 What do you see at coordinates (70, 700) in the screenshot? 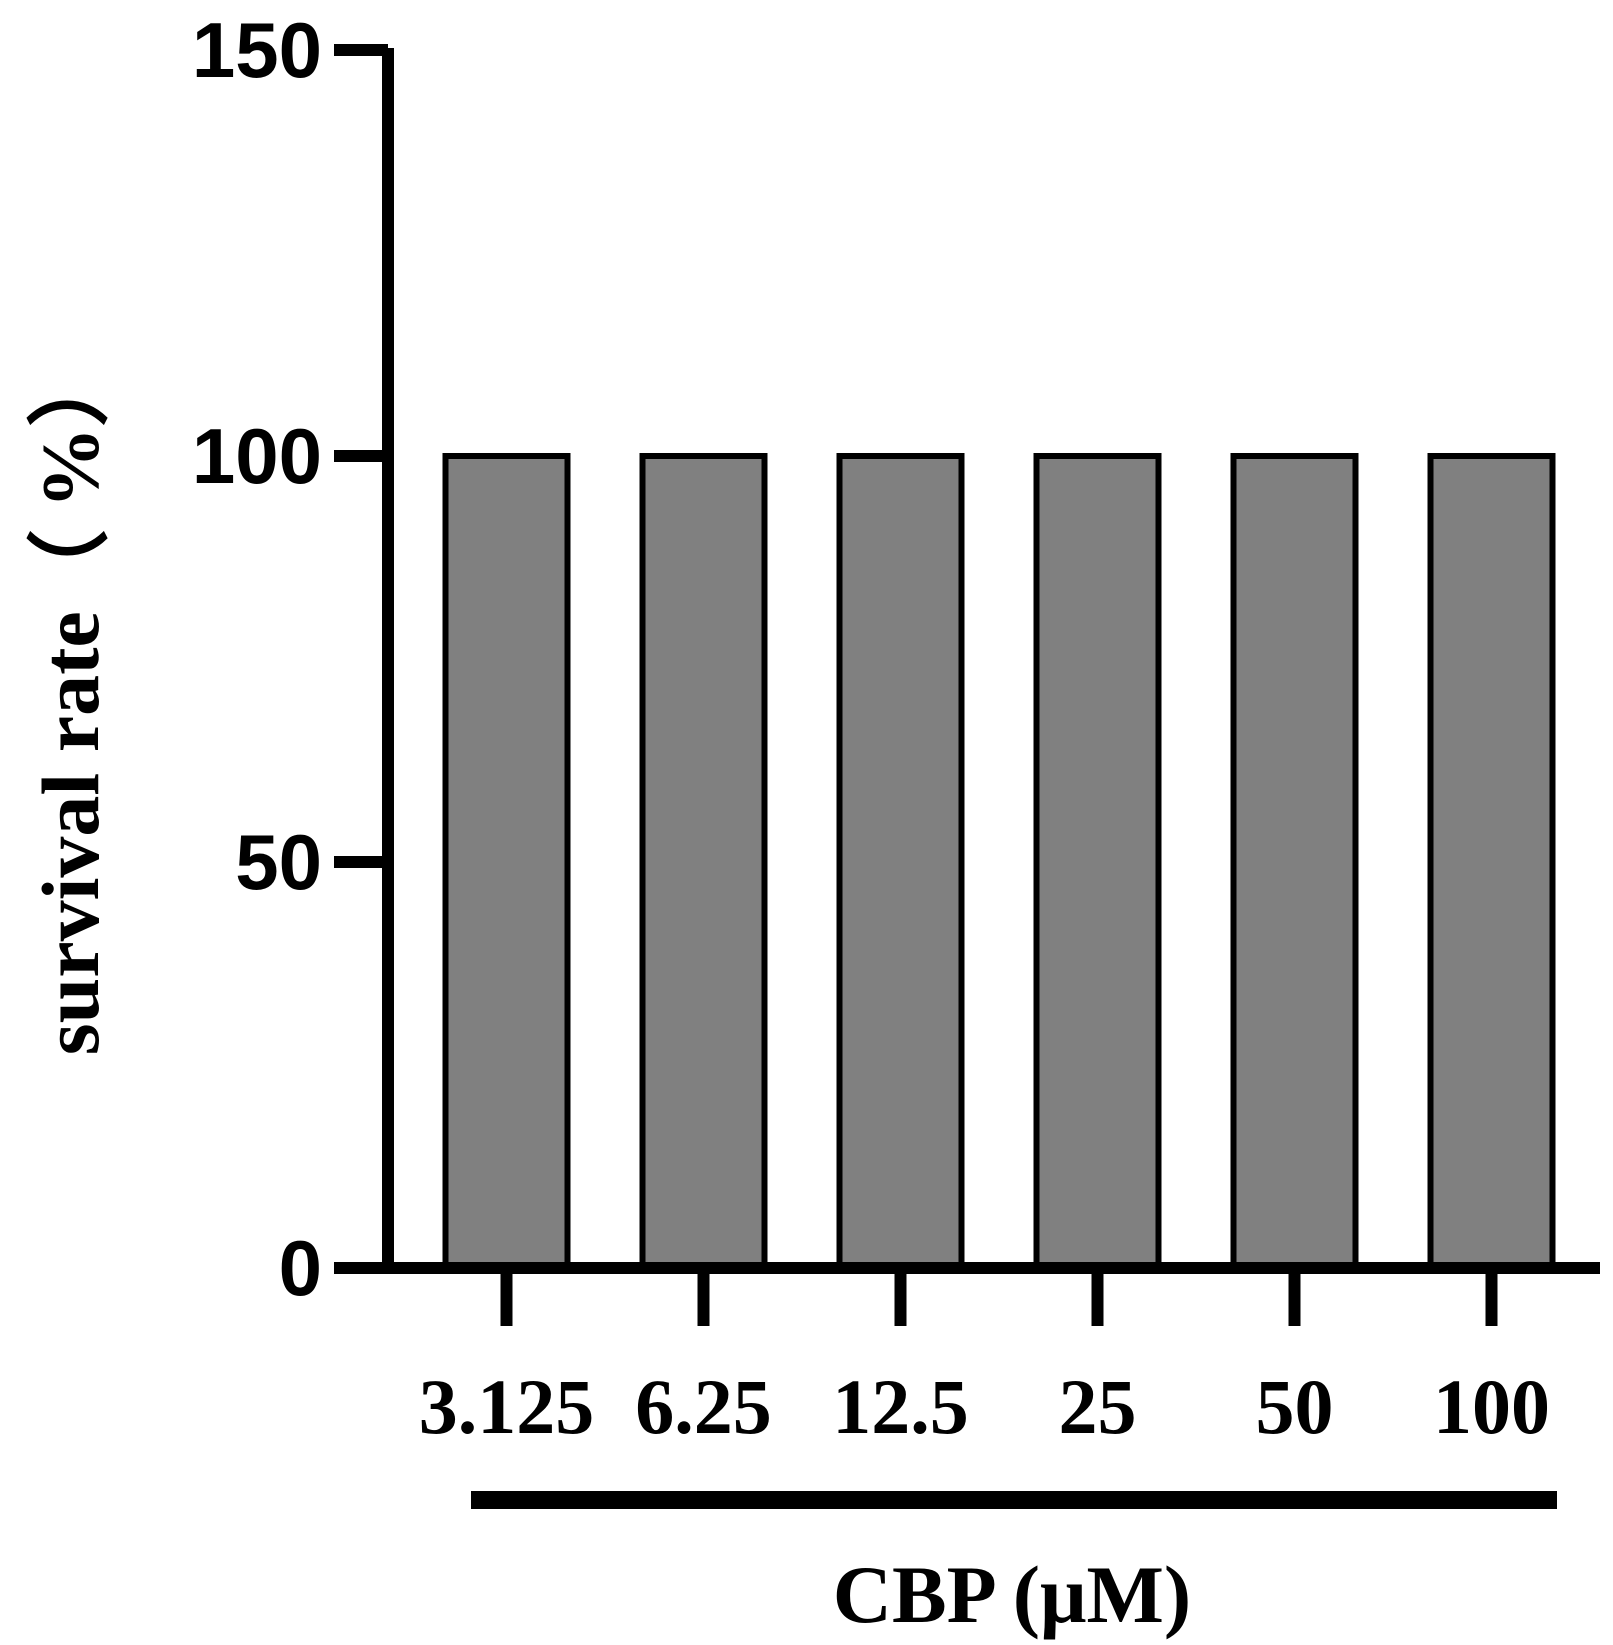
I see `y-axis-title: survival rate（ %）` at bounding box center [70, 700].